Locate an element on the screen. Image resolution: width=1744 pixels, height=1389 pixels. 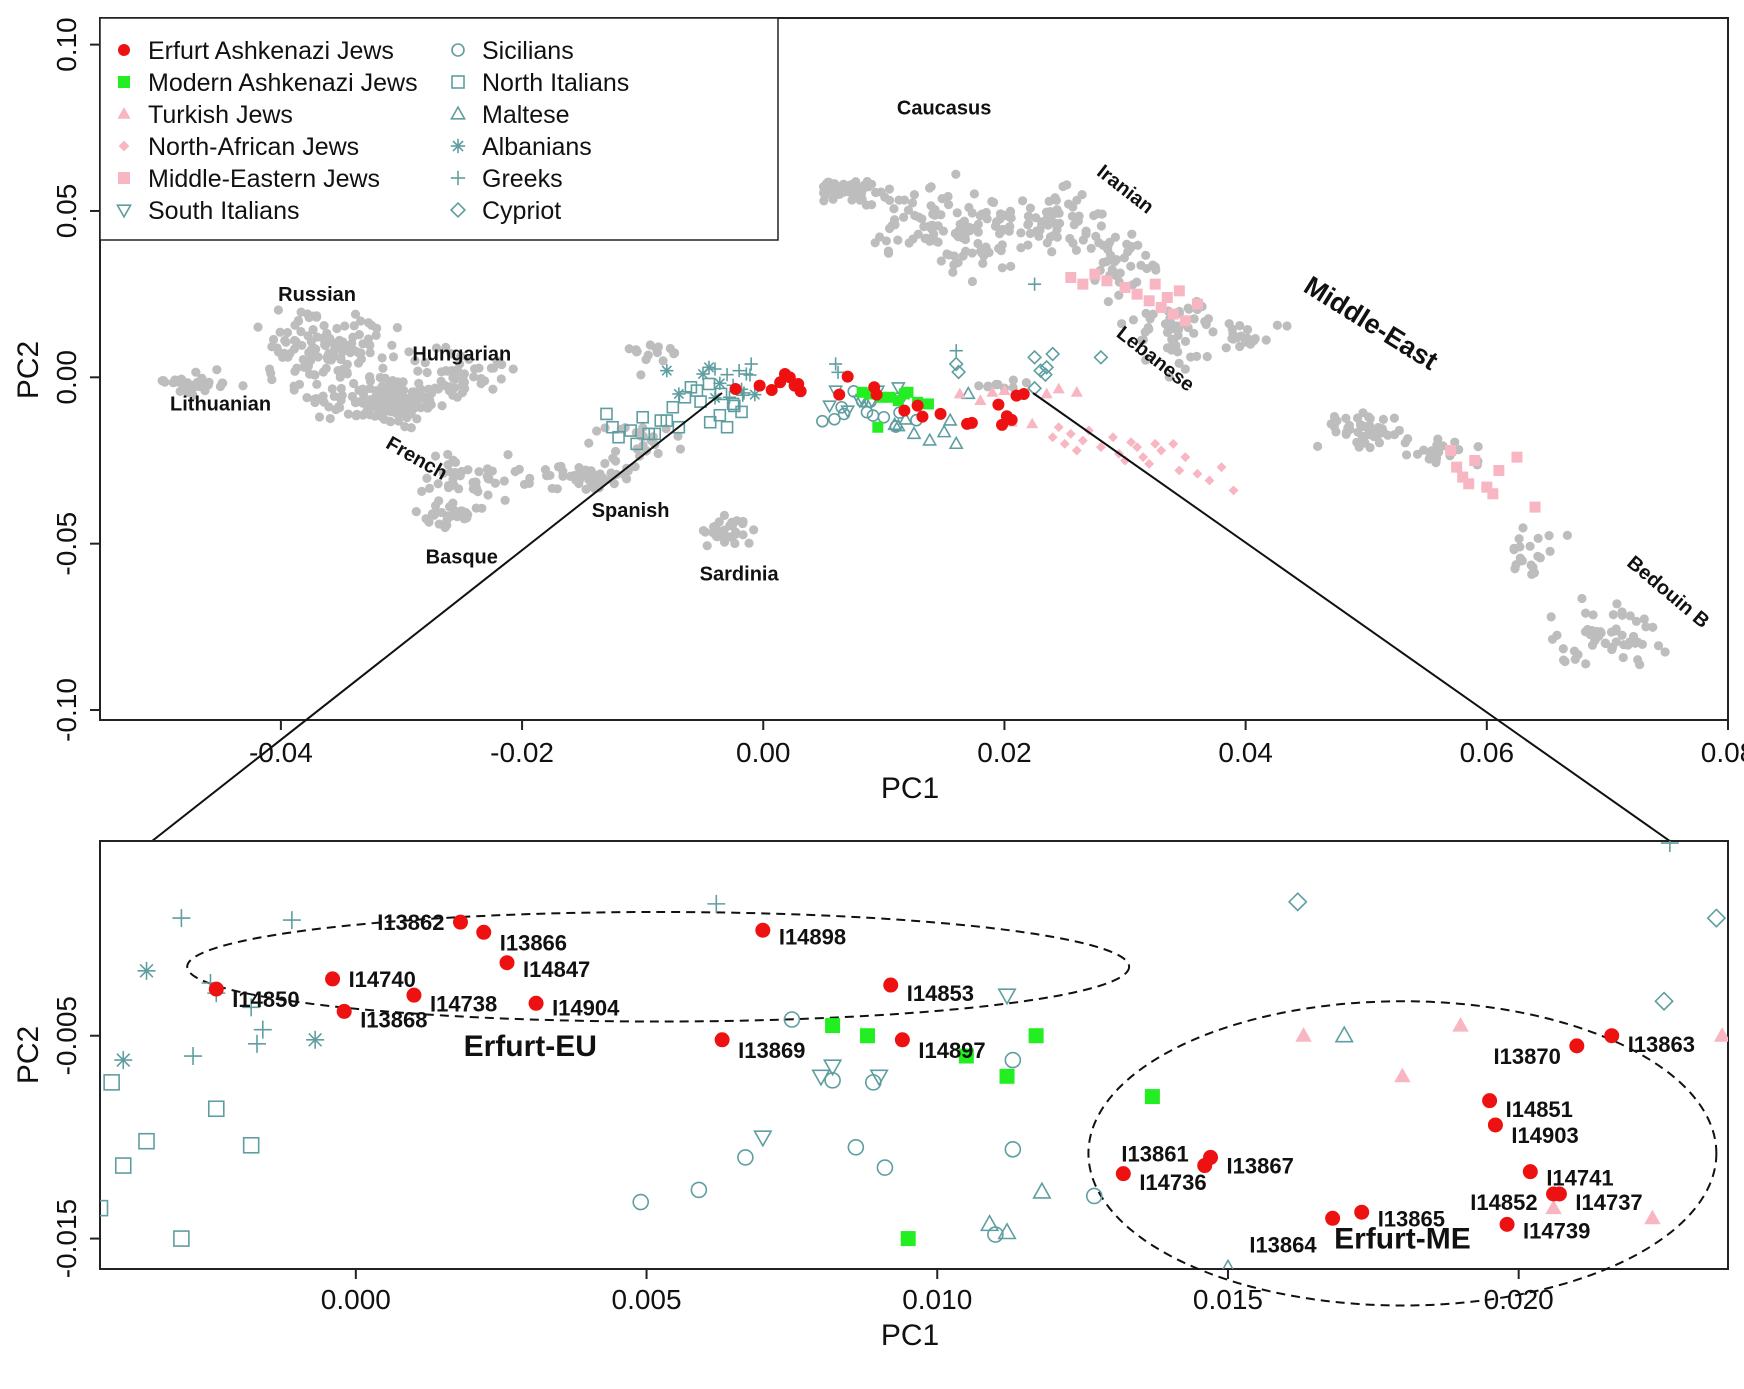
point-i13868 is located at coordinates (344, 1011).